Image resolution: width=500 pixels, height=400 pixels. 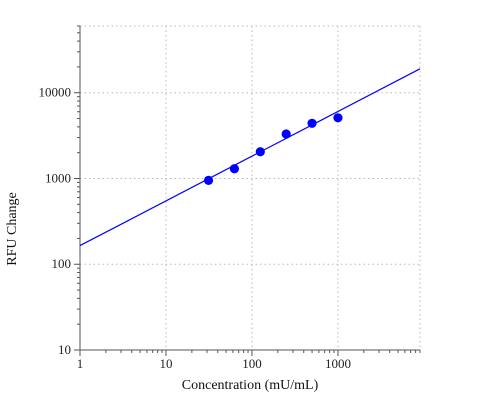 I want to click on y-tick-label: 100, so click(x=62, y=263).